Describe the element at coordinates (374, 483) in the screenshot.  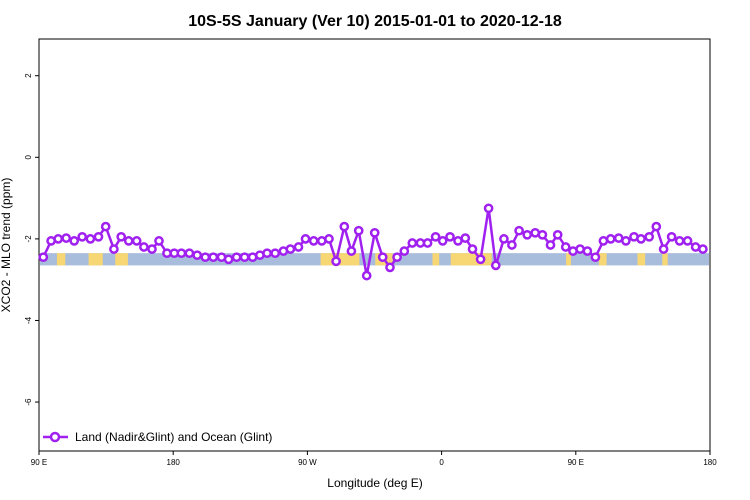
I see `x-axis-label: Longitude (deg E)` at that location.